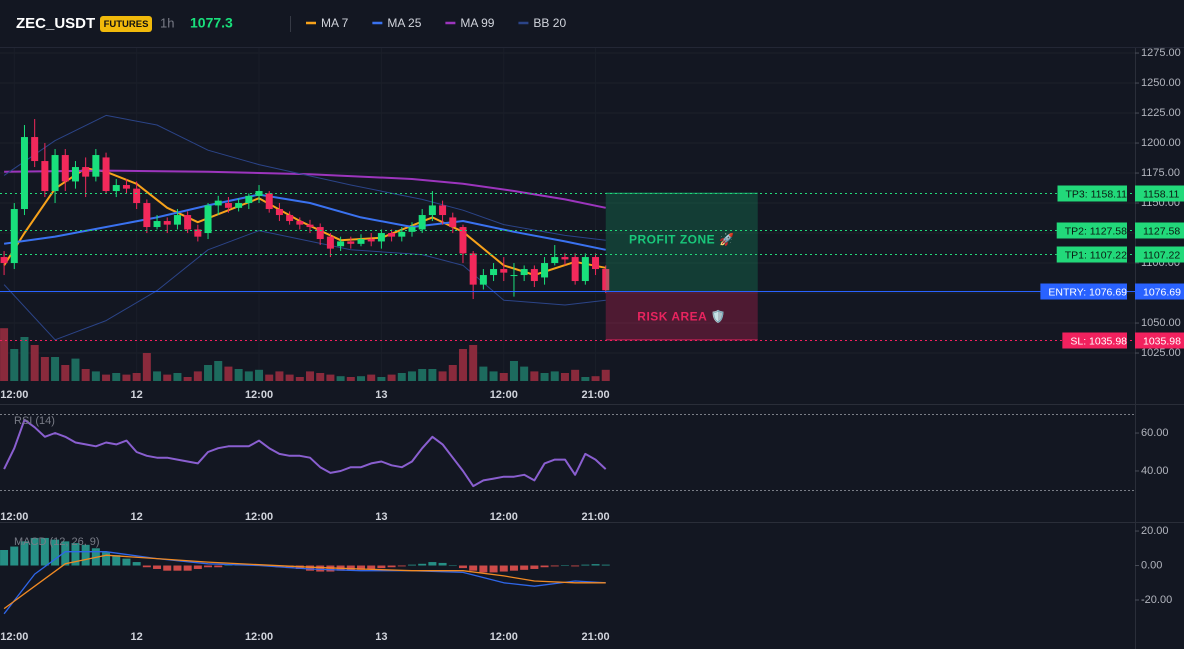 This screenshot has height=649, width=1184. What do you see at coordinates (304, 222) in the screenshot?
I see `indicator-line` at bounding box center [304, 222].